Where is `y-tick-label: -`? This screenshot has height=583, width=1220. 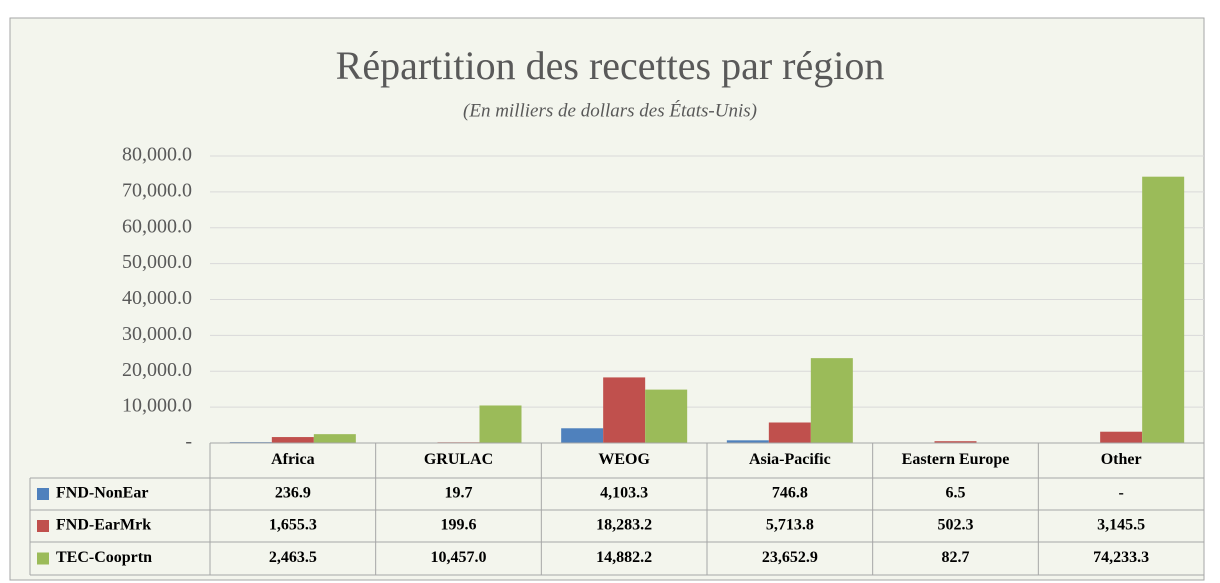
y-tick-label: - is located at coordinates (188, 442).